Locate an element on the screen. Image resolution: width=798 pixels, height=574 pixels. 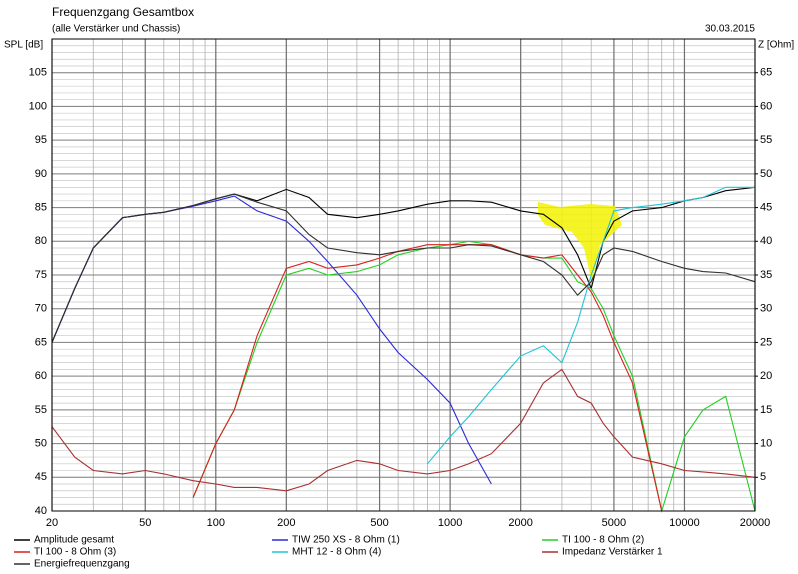
legend-label: MHT 12 - 8 Ohm (4) is located at coordinates (336, 552).